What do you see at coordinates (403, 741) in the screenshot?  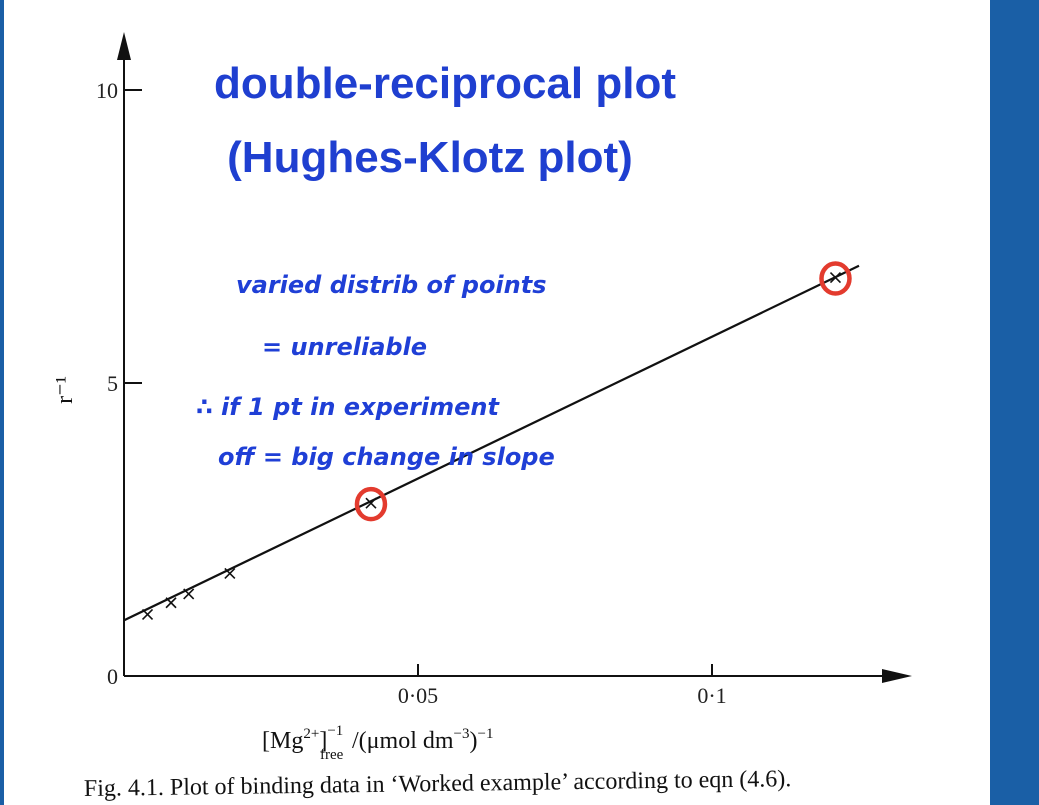 I see `x-axis-title-unit: /(μmol dm` at bounding box center [403, 741].